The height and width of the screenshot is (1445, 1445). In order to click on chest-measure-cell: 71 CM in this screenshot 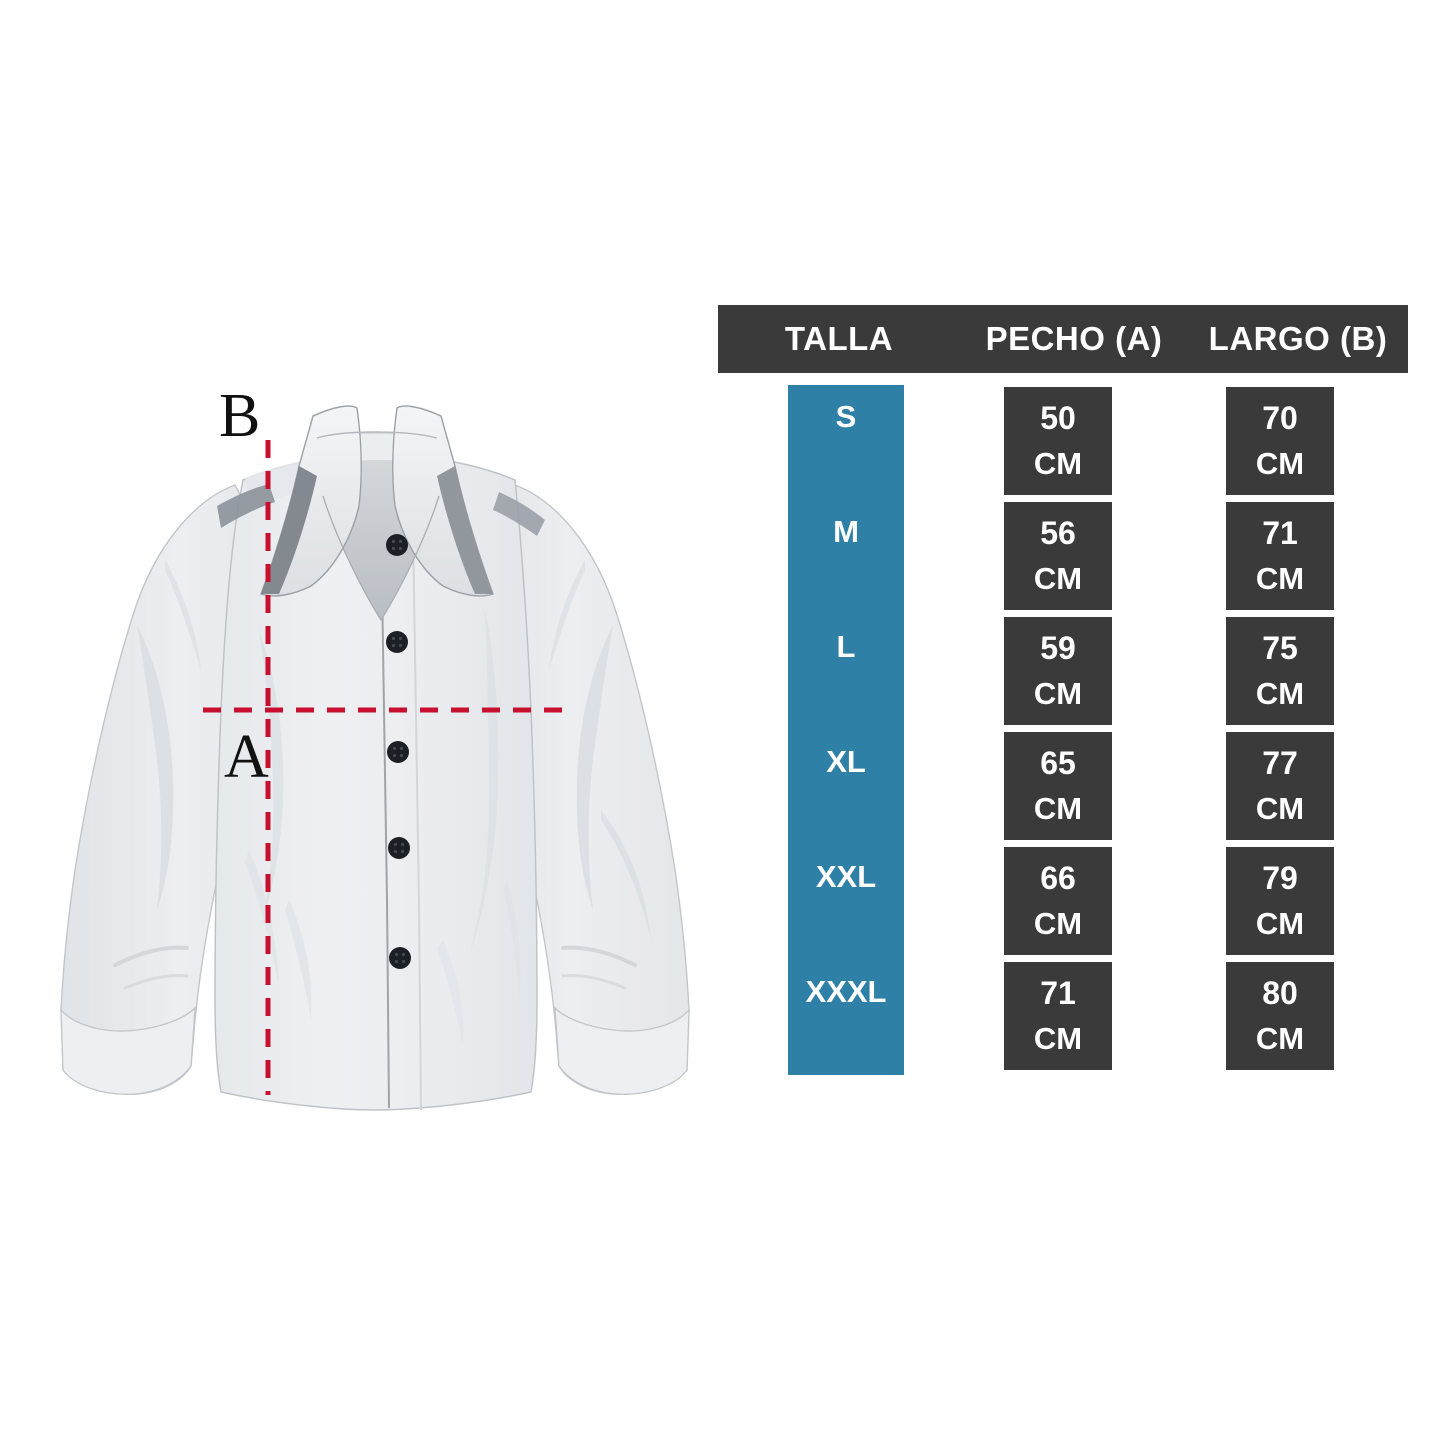, I will do `click(1058, 1016)`.